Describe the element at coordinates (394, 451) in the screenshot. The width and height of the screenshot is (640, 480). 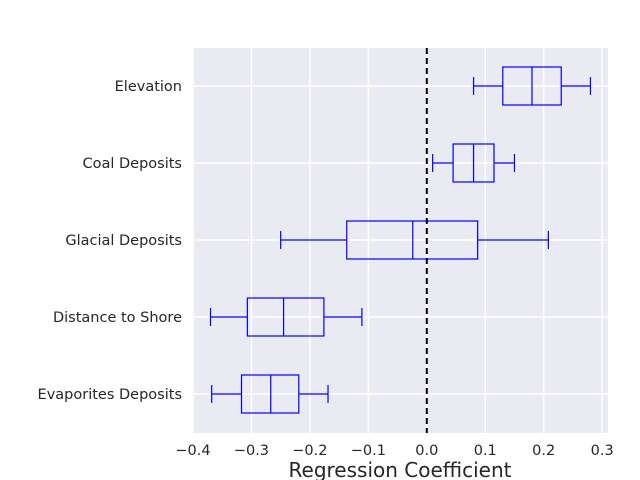
I see `x-axis-ticks: −0.4 −0.3 −0.2 −0.1 0.0 0.1 0.2 0.3` at that location.